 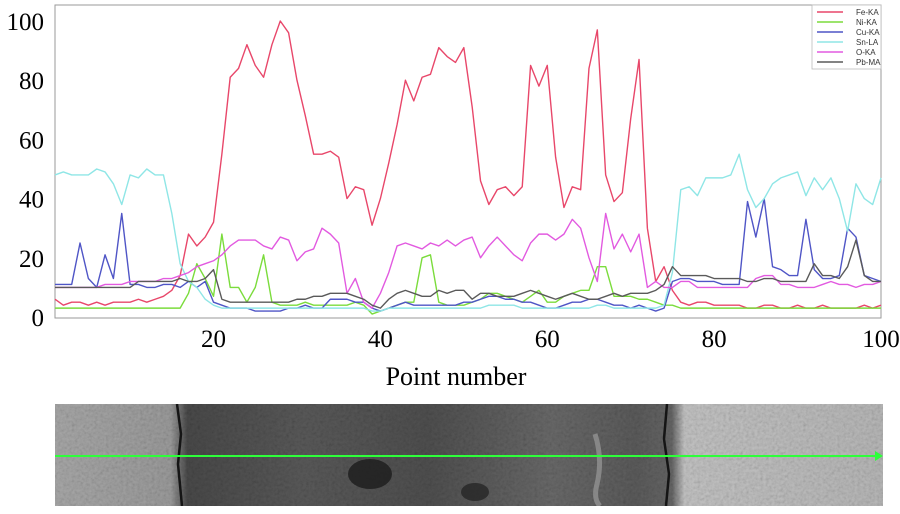 I want to click on x-axis-title: Point number, so click(x=456, y=376).